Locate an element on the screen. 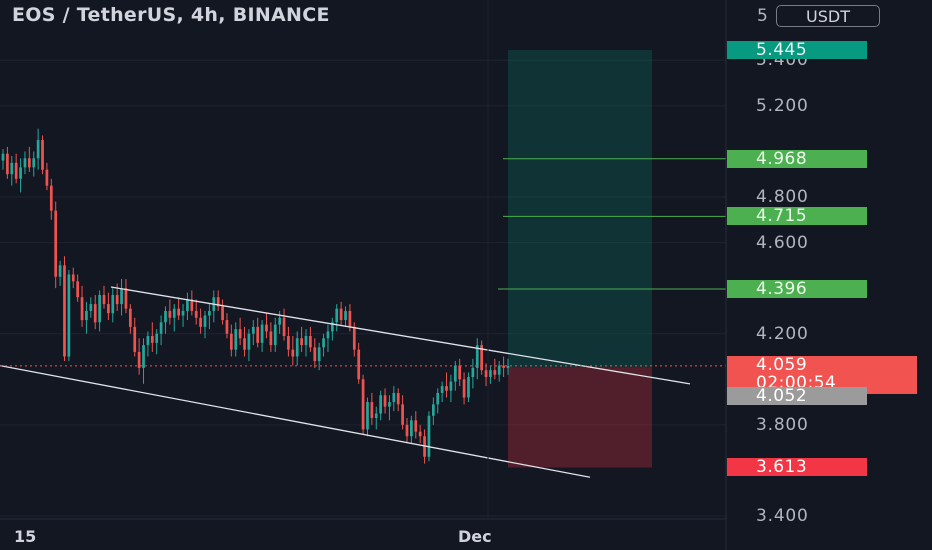 The image size is (932, 550). price-axis-tick: 4.600 is located at coordinates (782, 242).